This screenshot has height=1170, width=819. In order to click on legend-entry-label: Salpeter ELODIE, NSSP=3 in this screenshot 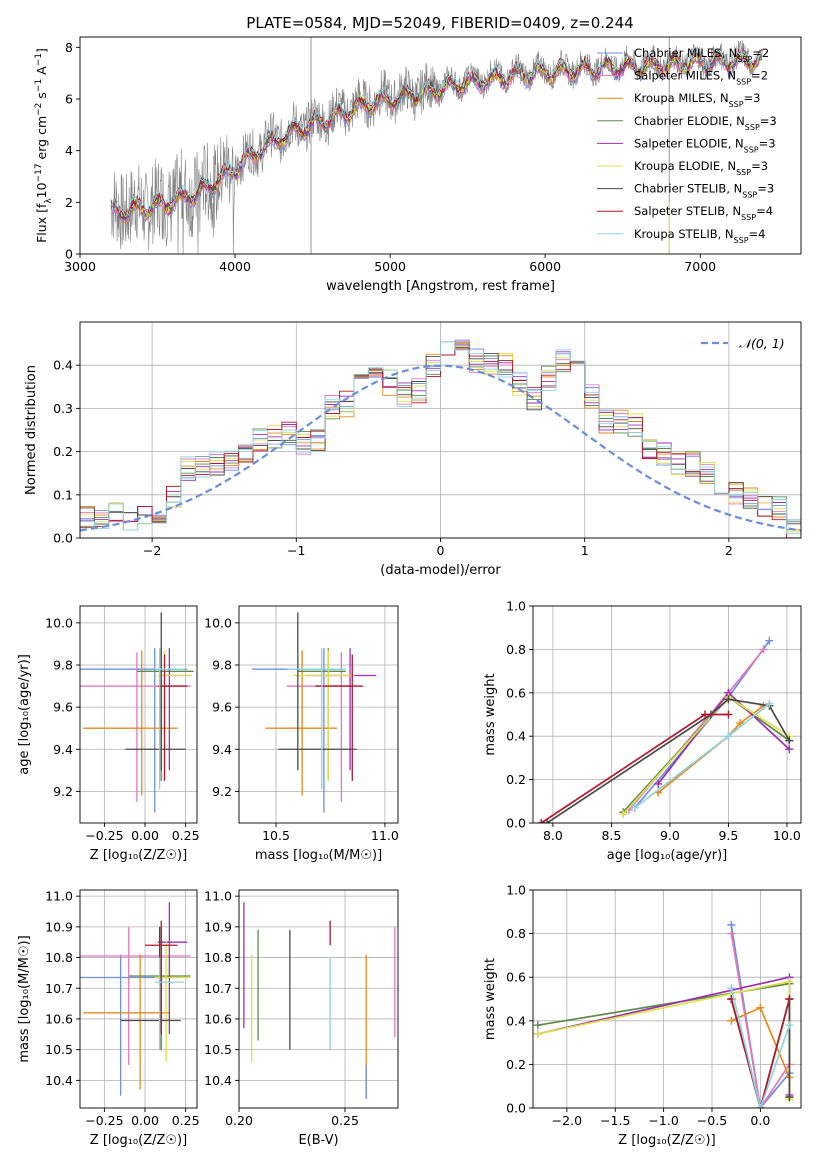, I will do `click(705, 145)`.